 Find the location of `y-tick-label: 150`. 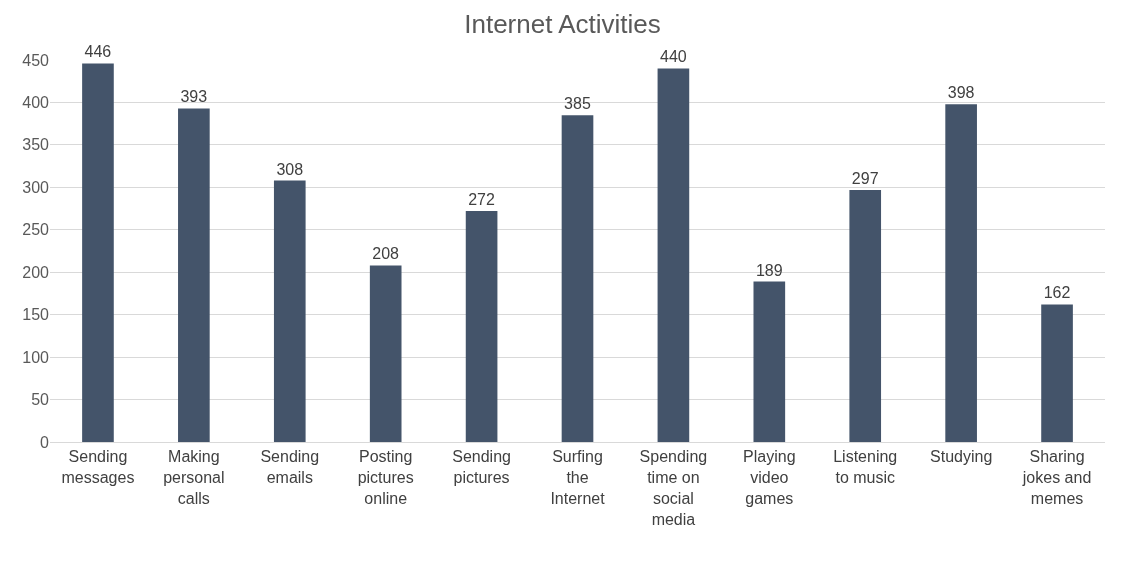

y-tick-label: 150 is located at coordinates (36, 315).